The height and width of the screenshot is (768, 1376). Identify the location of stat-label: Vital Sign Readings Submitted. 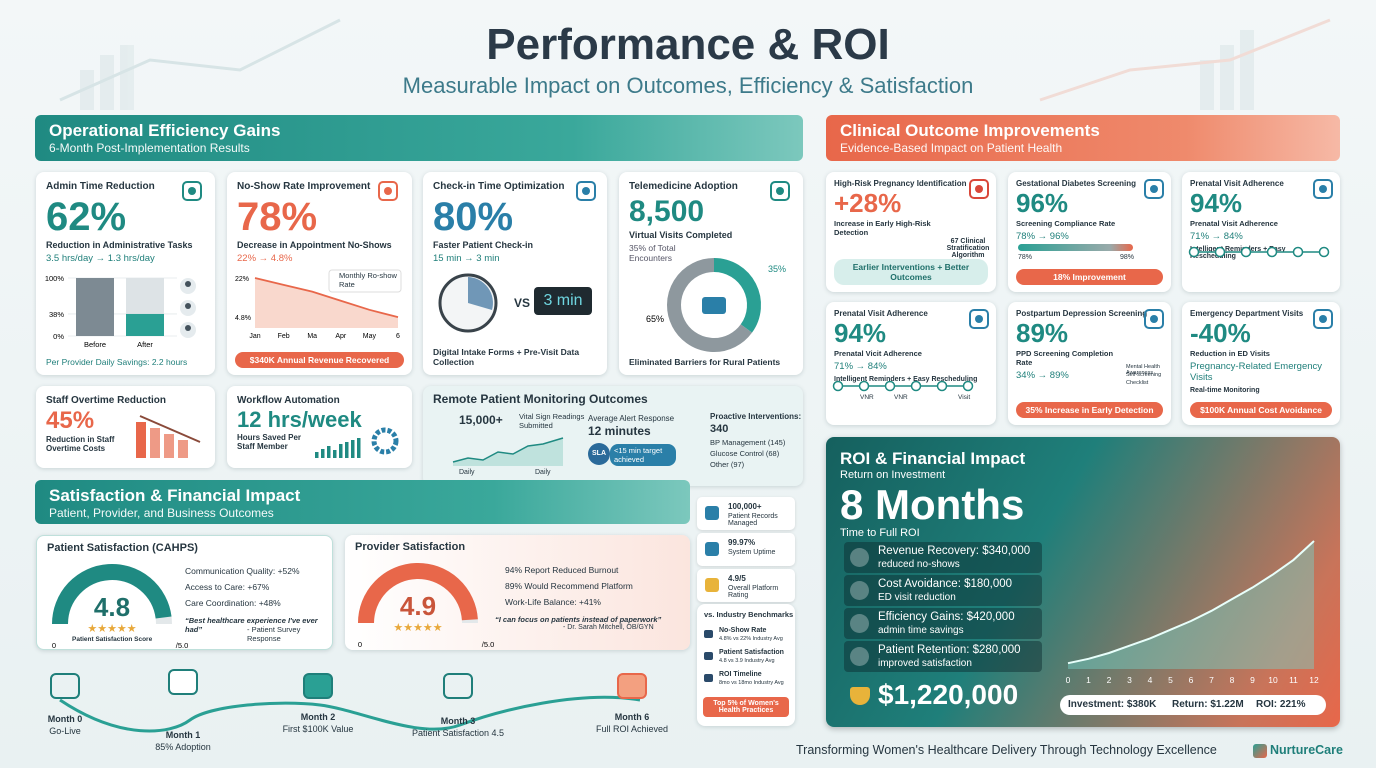
(552, 421).